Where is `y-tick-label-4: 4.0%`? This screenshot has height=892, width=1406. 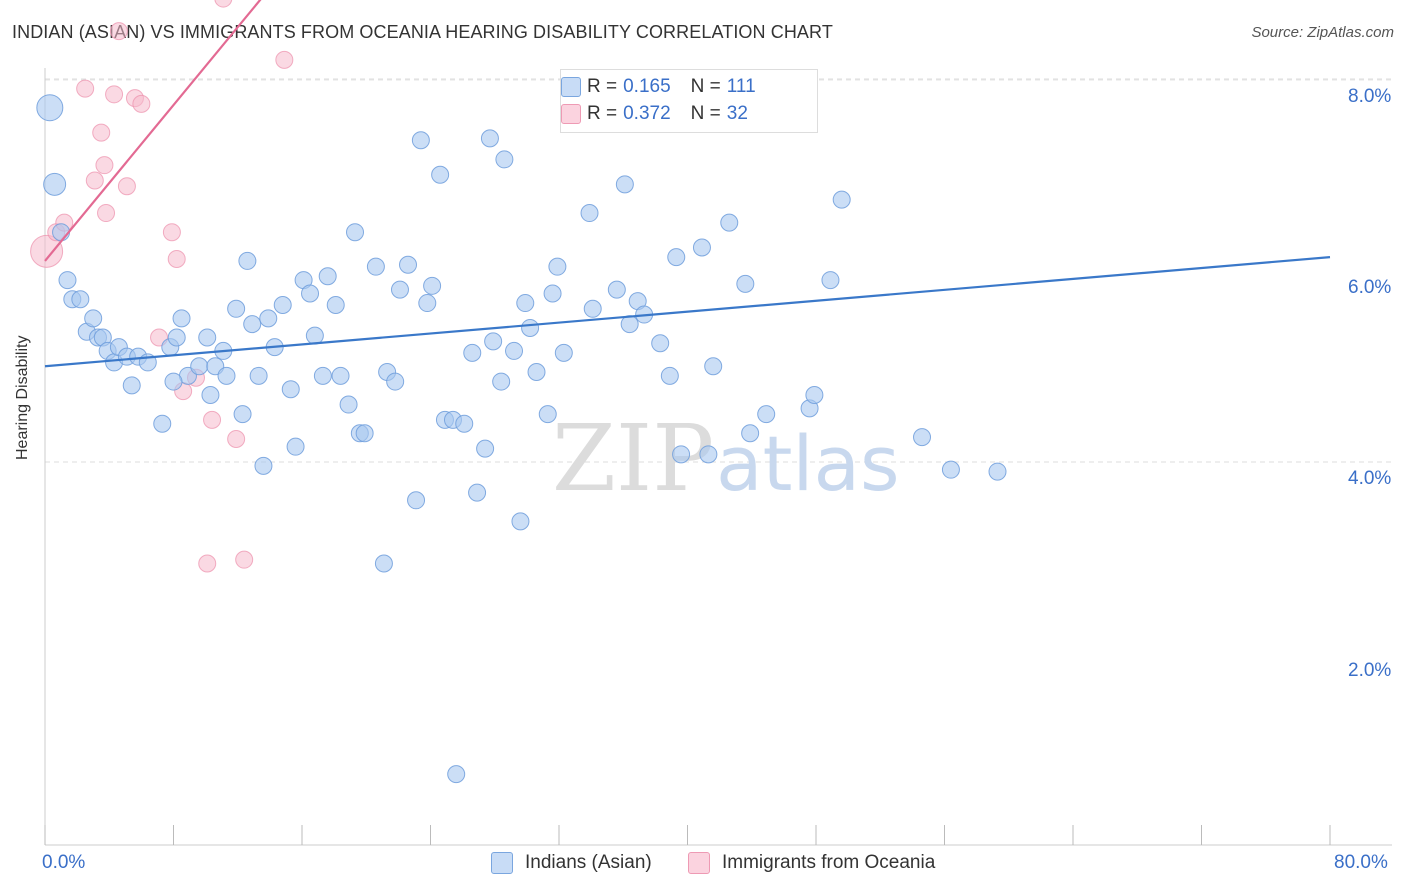 y-tick-label-4: 4.0% is located at coordinates (1370, 478).